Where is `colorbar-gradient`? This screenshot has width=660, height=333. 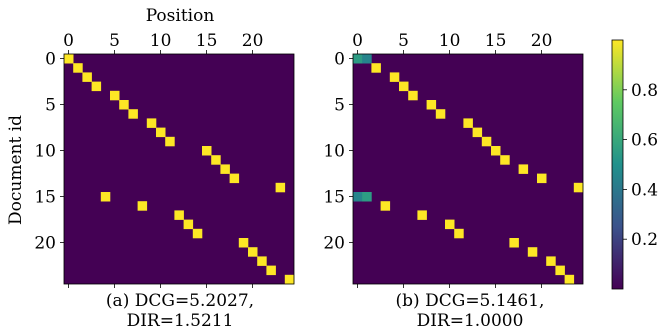
colorbar-gradient is located at coordinates (617, 164).